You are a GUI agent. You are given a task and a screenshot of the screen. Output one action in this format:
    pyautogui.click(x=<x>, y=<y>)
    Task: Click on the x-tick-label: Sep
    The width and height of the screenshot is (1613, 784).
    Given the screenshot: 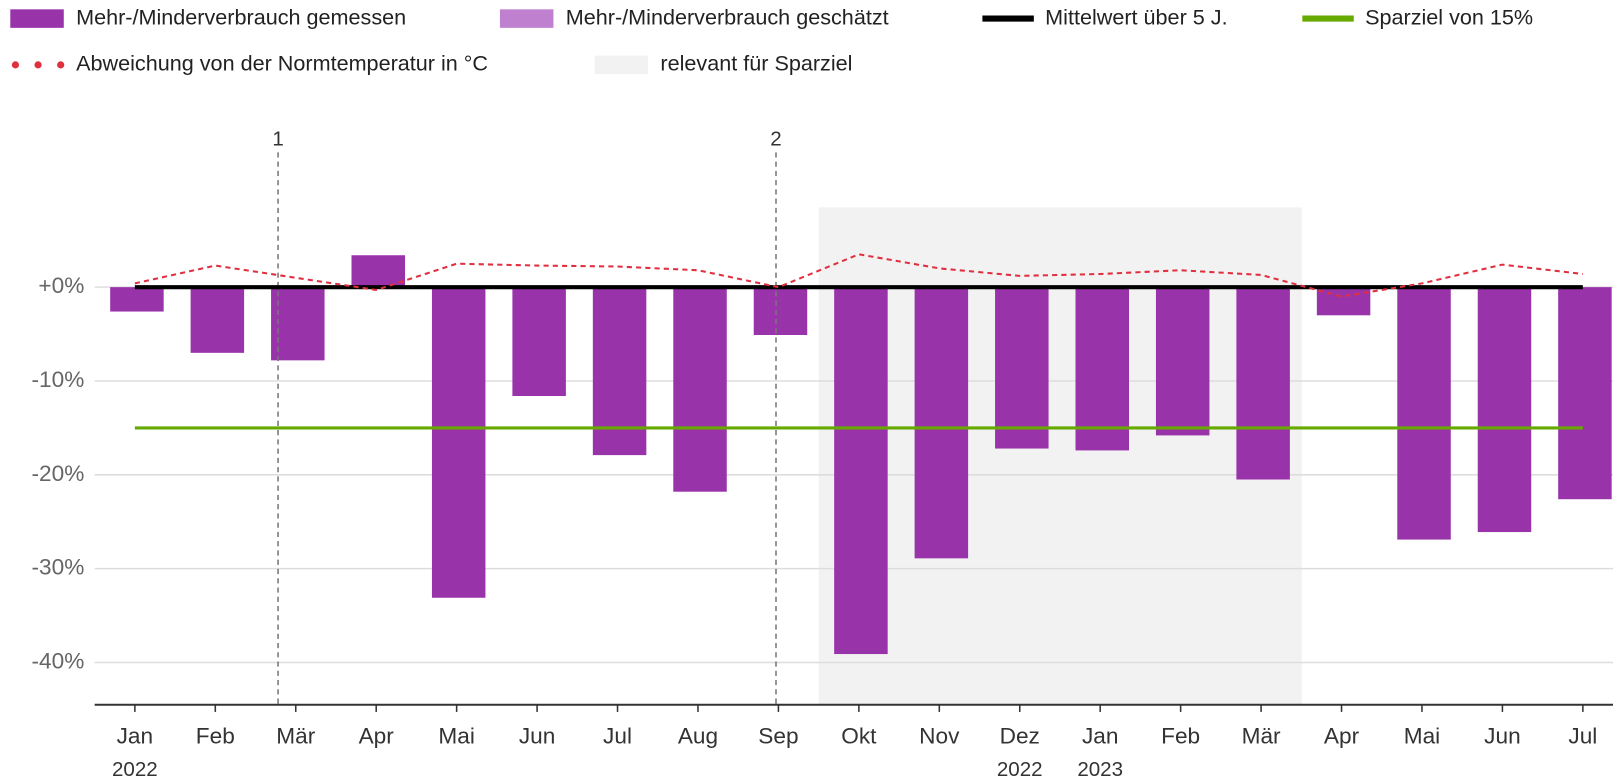 What is the action you would take?
    pyautogui.click(x=778, y=736)
    